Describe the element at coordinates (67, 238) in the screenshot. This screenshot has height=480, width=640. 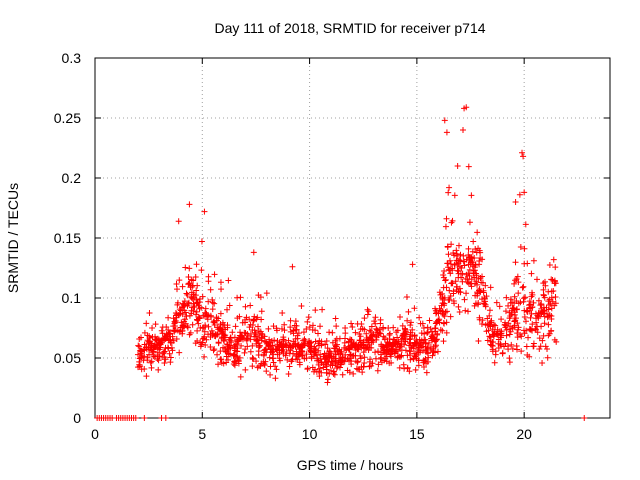
I see `y-tick-label: 0.15` at that location.